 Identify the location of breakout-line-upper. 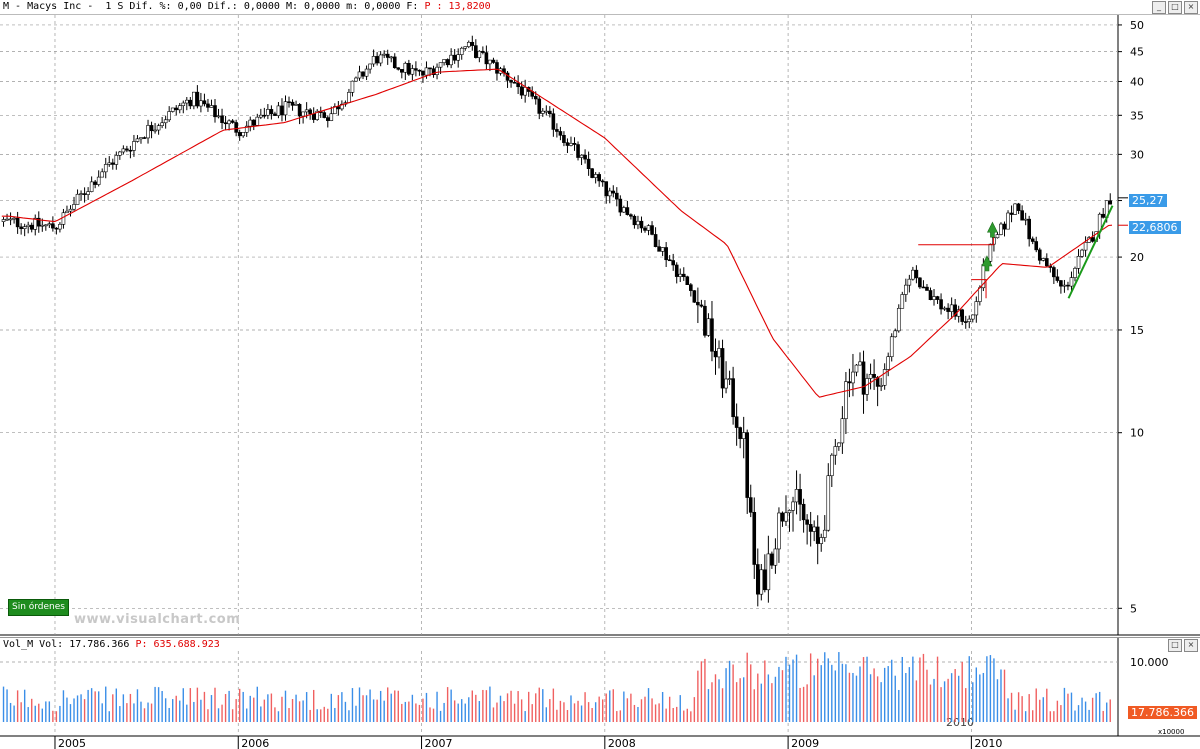
(956, 239).